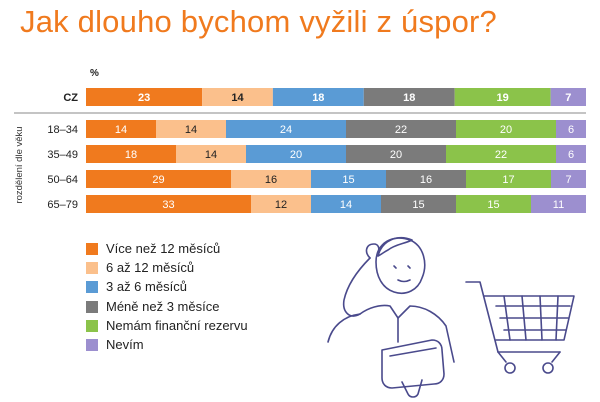 Image resolution: width=600 pixels, height=402 pixels. I want to click on person-hair, so click(395, 246).